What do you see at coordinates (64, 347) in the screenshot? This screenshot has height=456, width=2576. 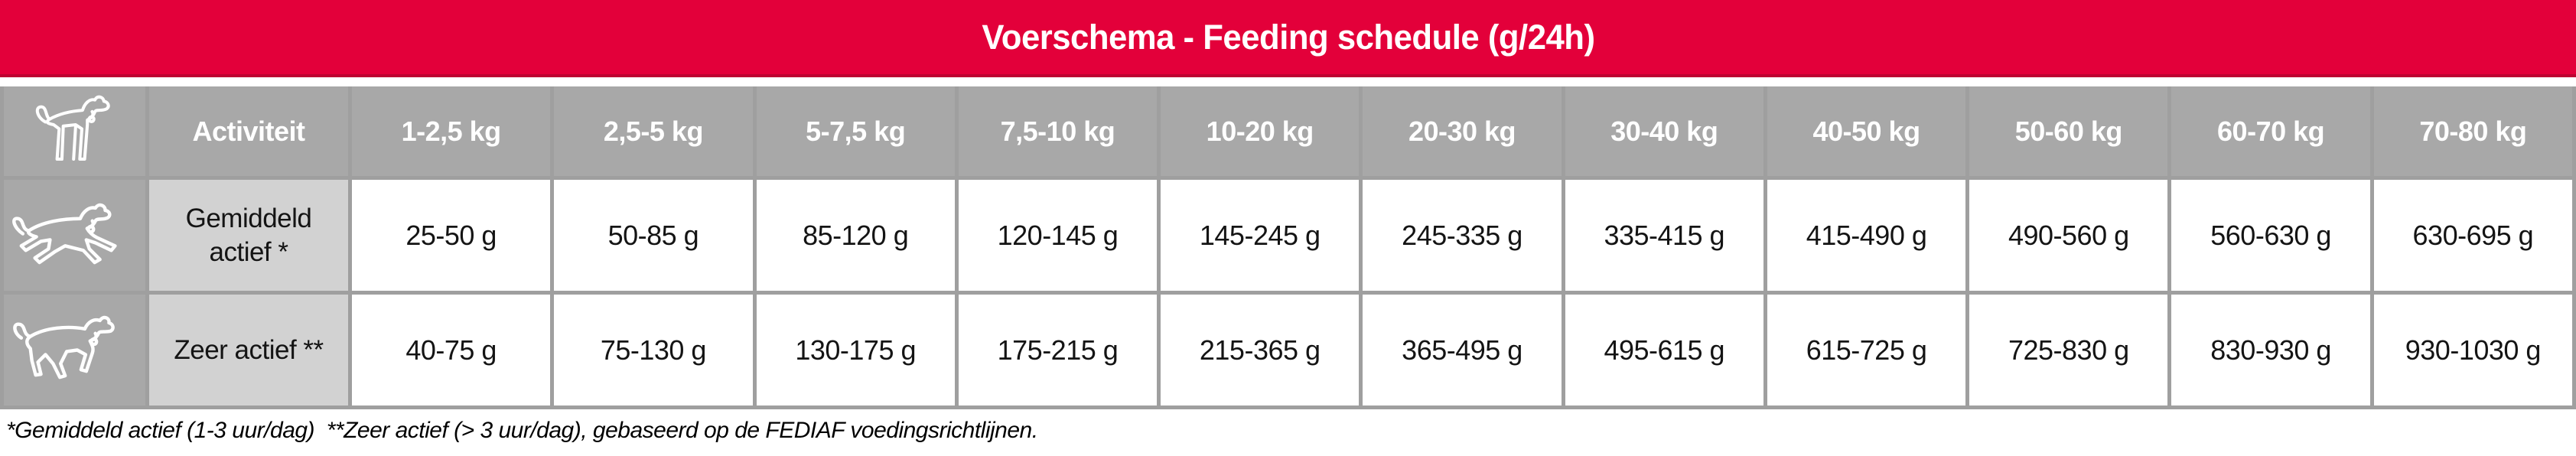 I see `galloping-dog-icon` at bounding box center [64, 347].